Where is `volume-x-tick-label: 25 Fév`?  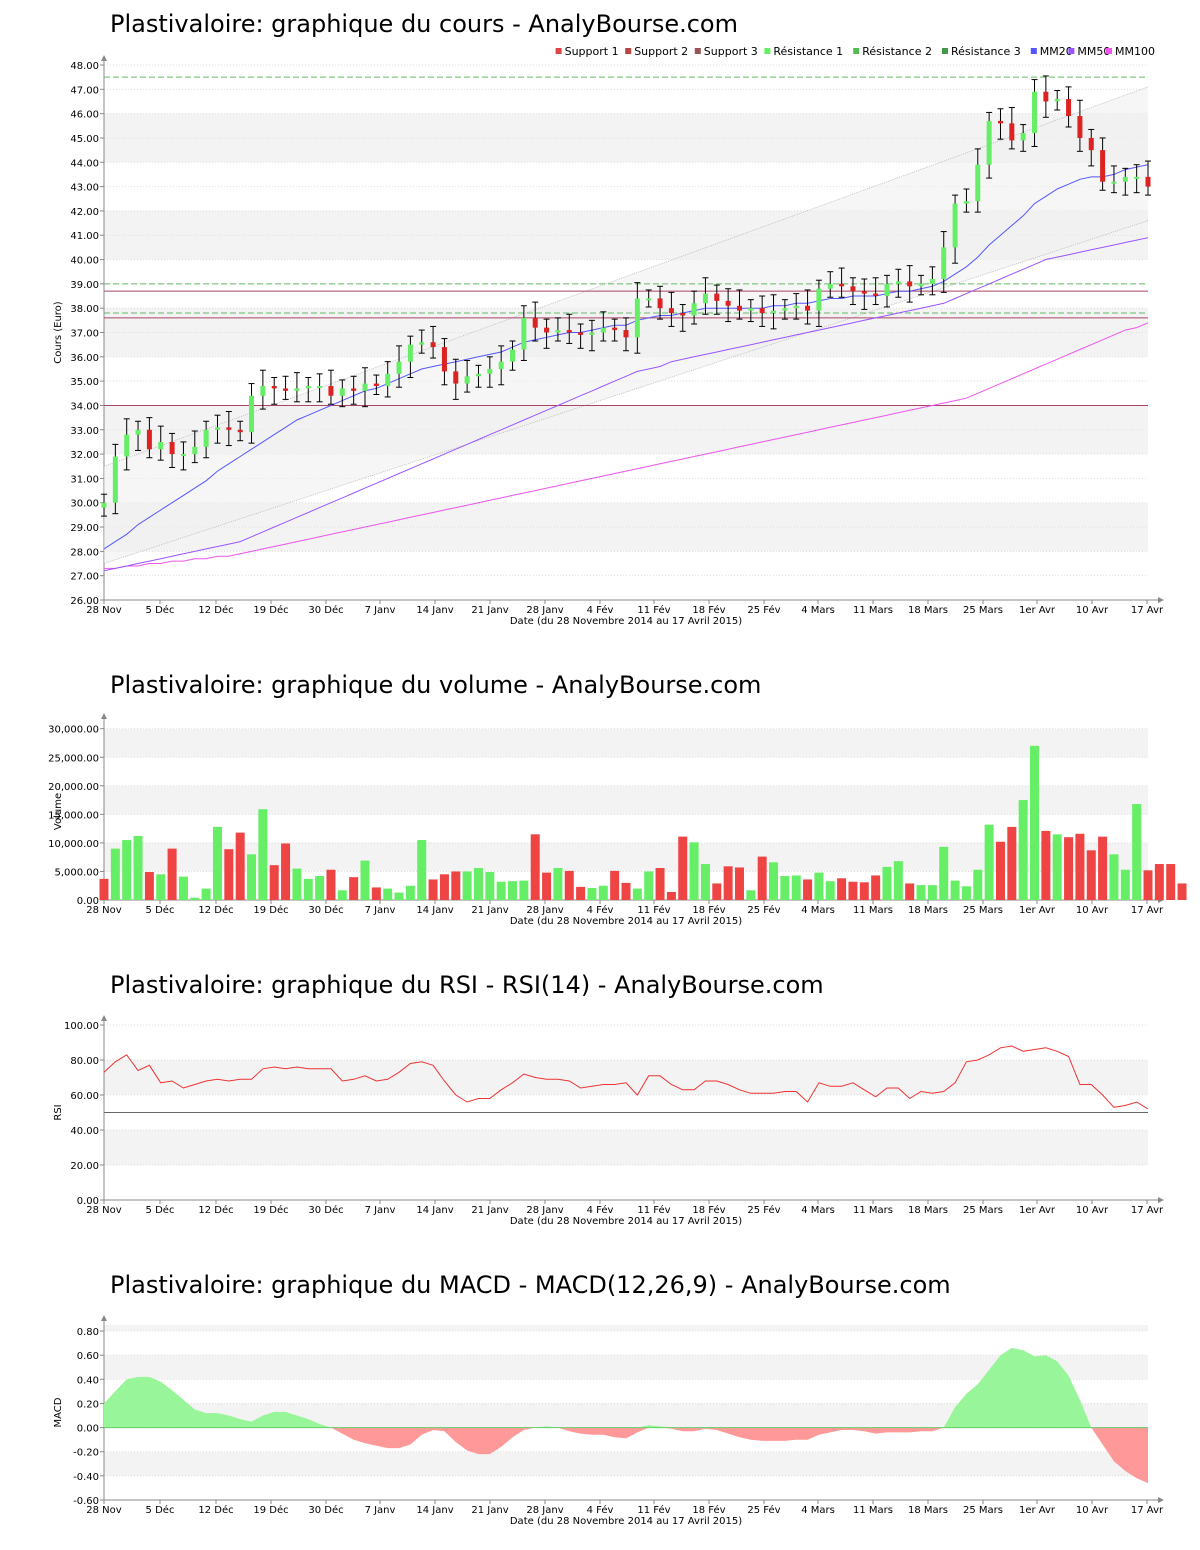 volume-x-tick-label: 25 Fév is located at coordinates (763, 910).